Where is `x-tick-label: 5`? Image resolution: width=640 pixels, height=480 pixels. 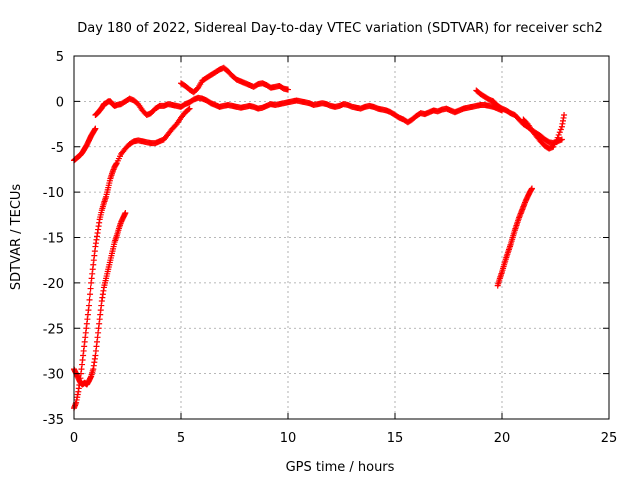
x-tick-label: 5 is located at coordinates (181, 438).